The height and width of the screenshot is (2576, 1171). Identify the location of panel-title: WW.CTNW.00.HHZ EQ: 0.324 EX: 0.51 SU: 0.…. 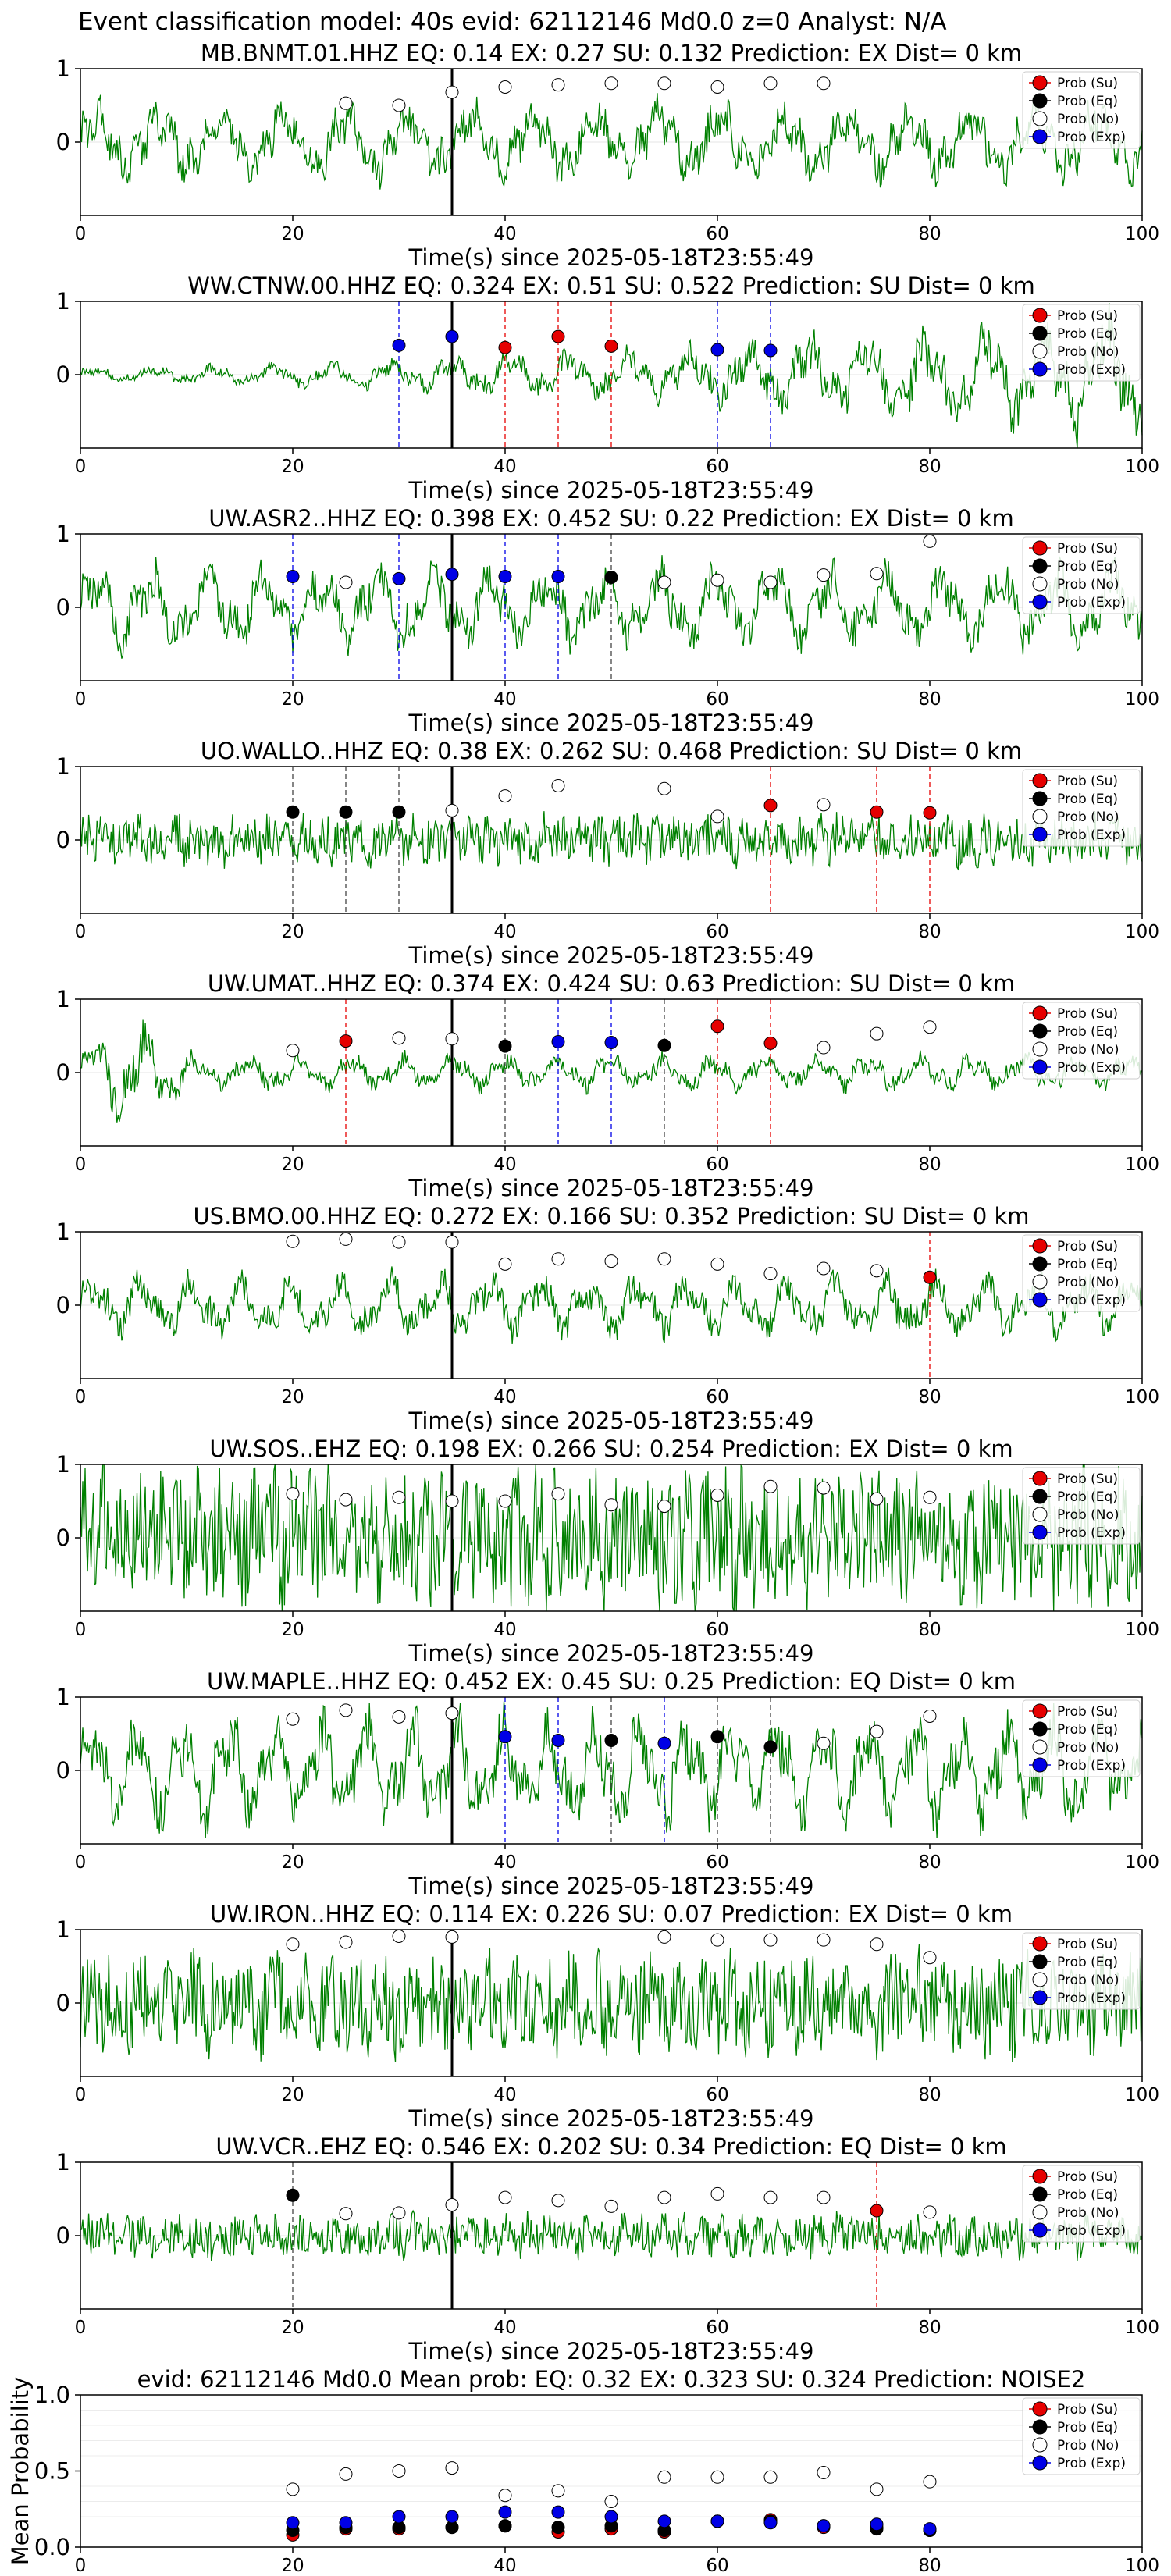
(611, 285).